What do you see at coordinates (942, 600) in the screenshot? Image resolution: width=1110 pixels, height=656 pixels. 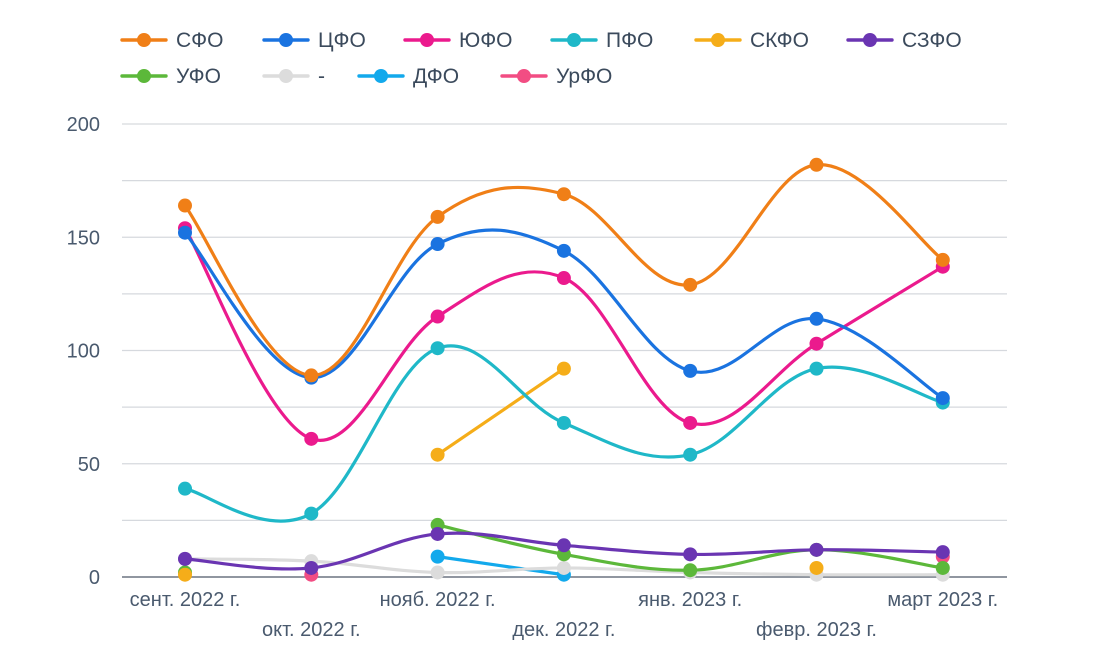 I see `x-tick-label: март 2023 г.` at bounding box center [942, 600].